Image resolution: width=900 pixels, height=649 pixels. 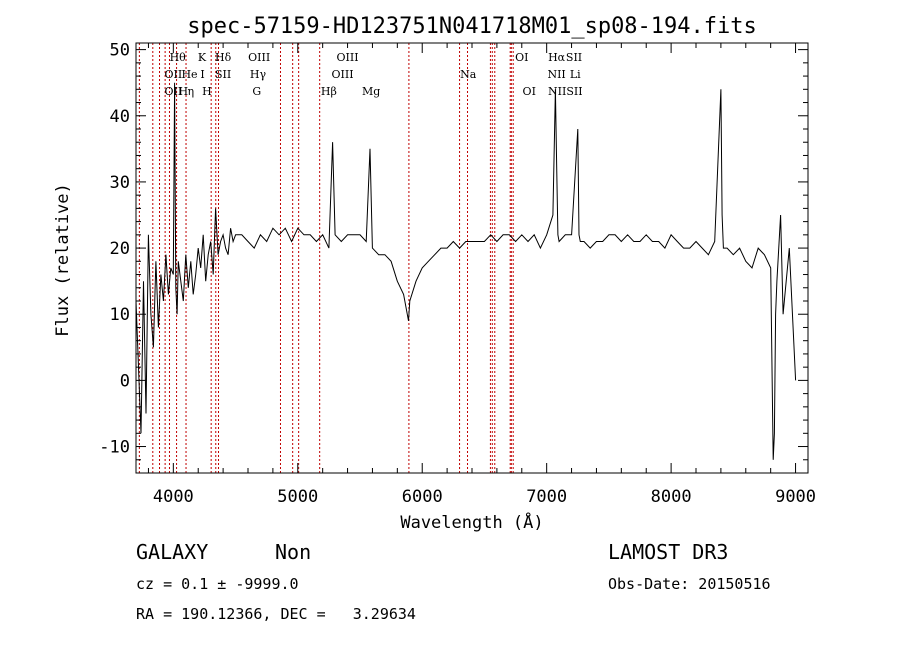 I want to click on x-tick-label-7000: 7000, so click(x=546, y=497).